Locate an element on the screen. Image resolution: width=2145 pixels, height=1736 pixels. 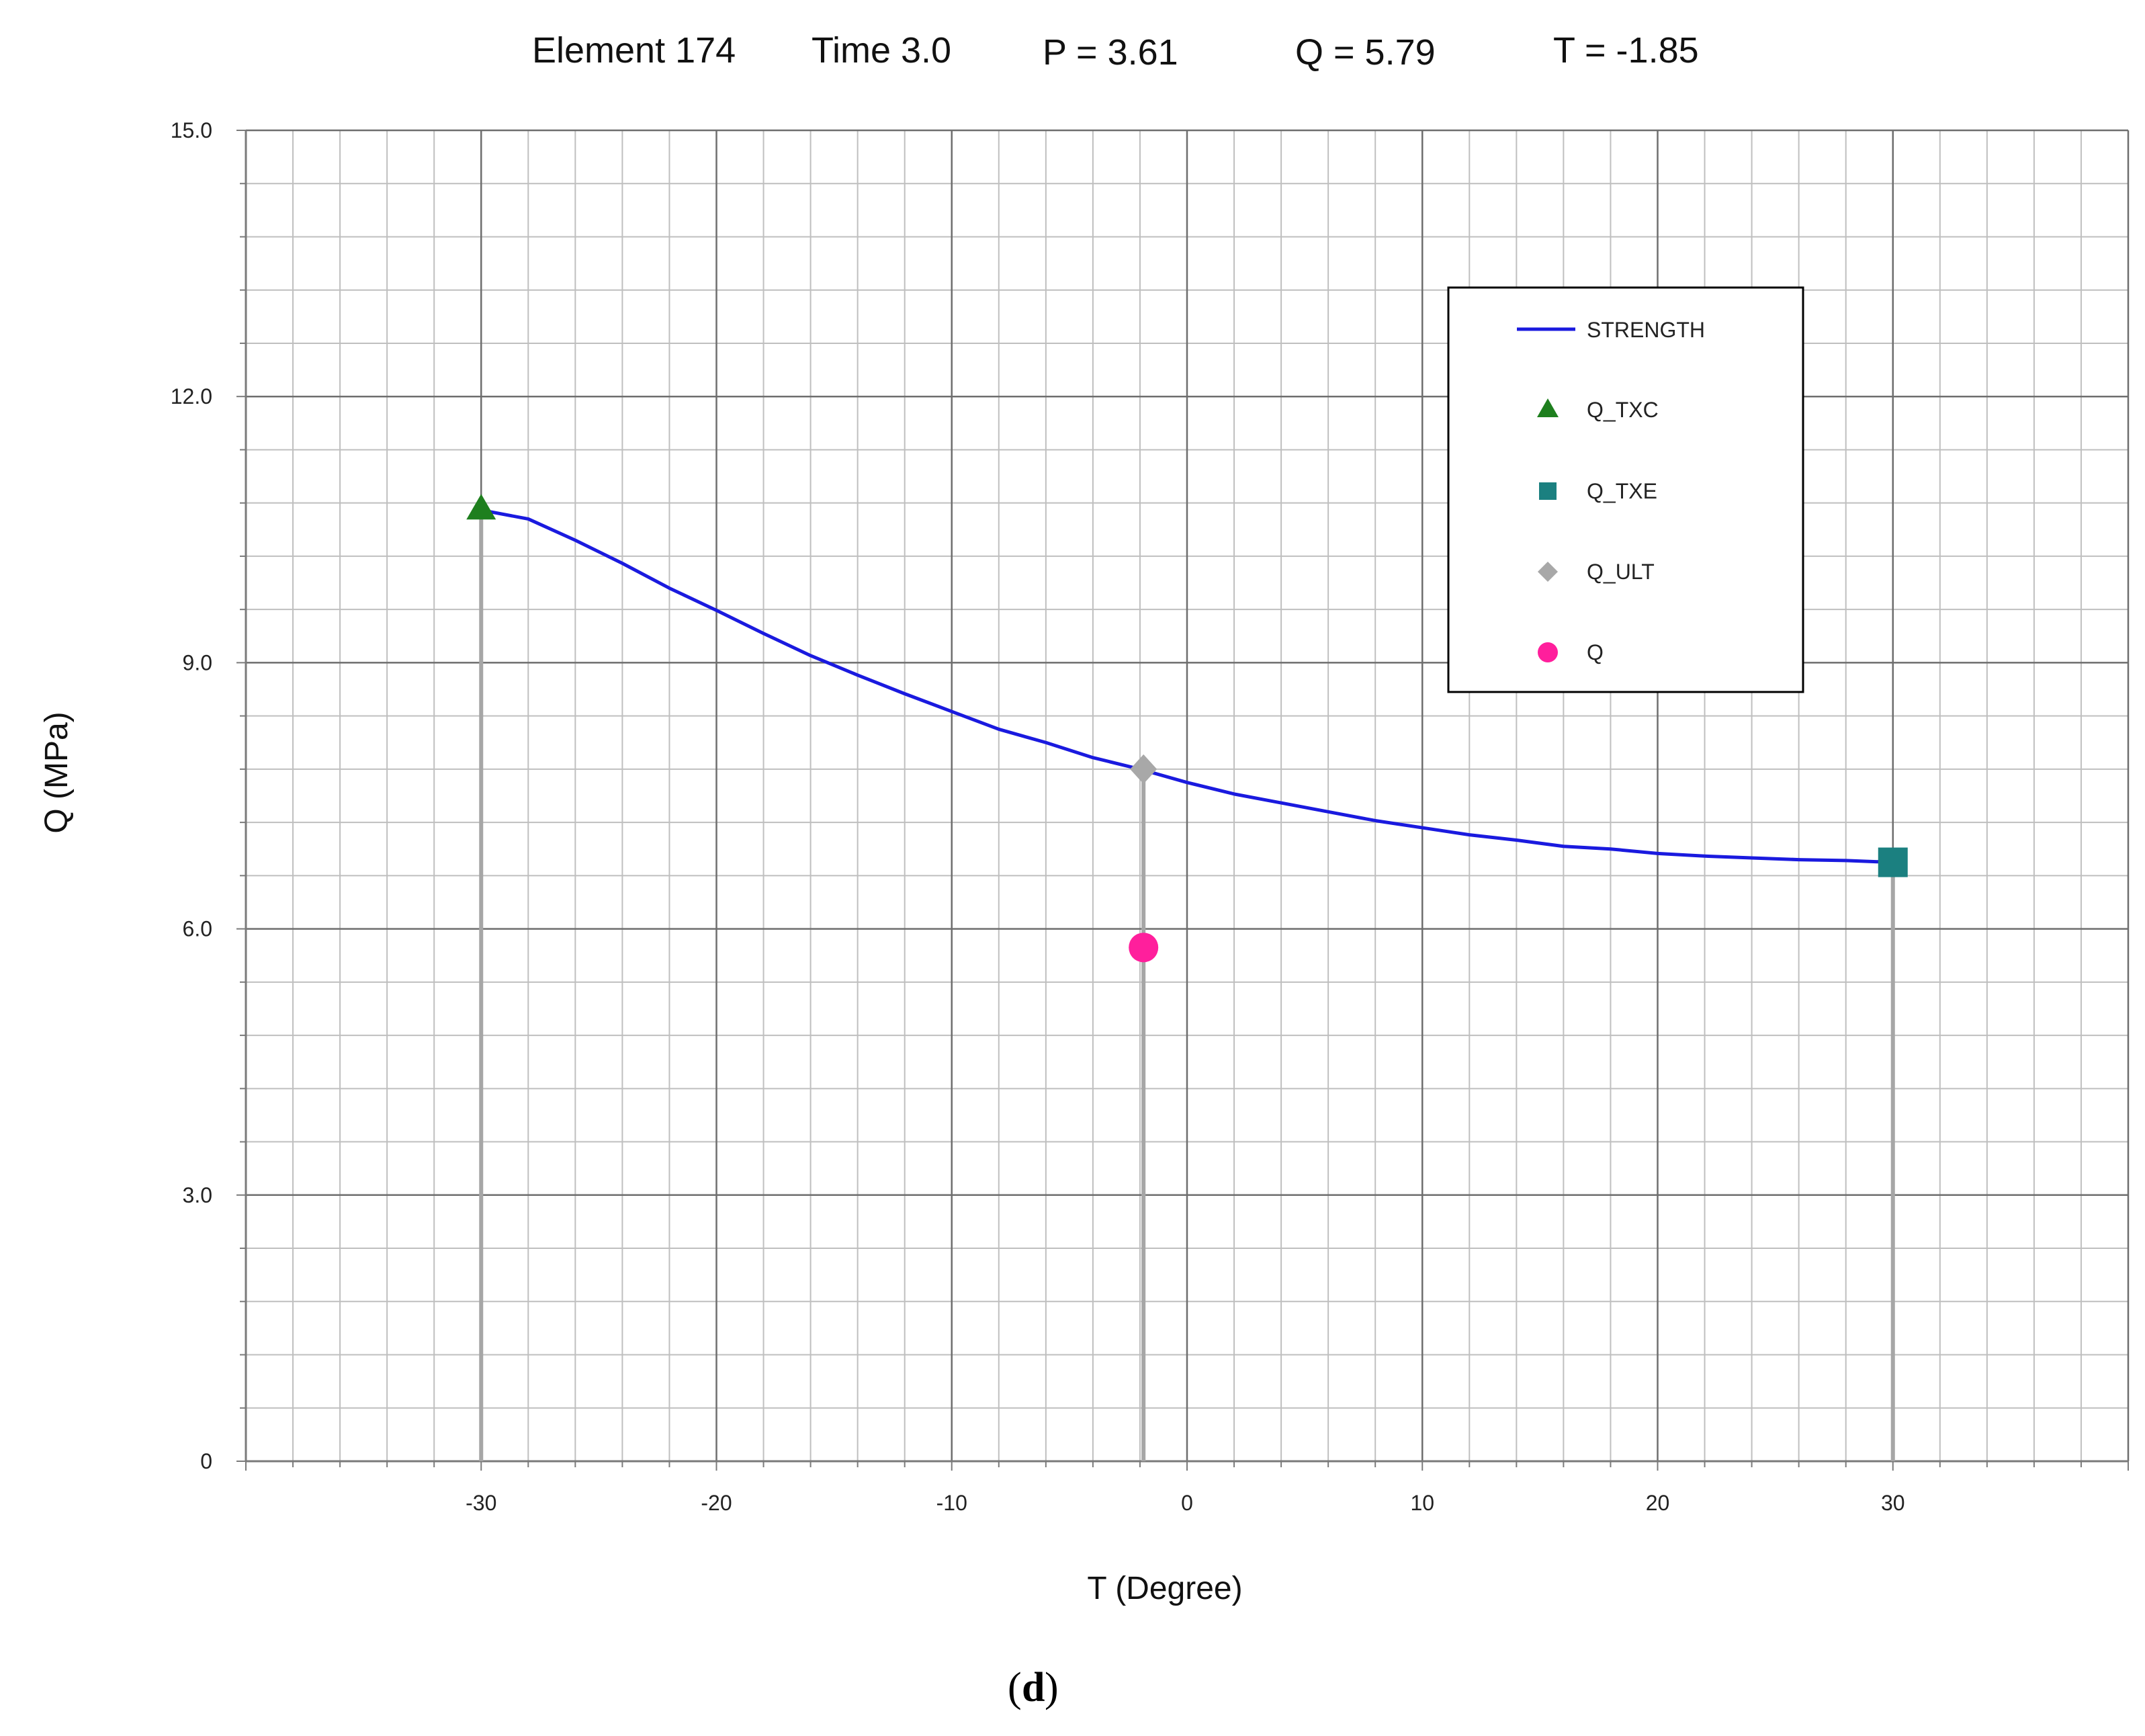
x-axis-label: T (Degree) is located at coordinates (1164, 1589).